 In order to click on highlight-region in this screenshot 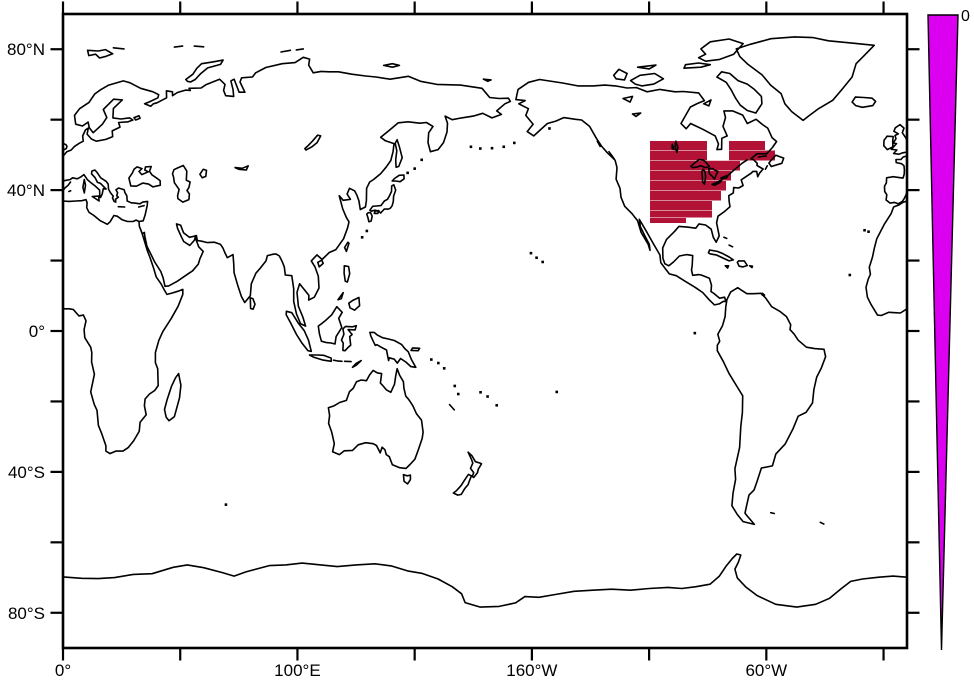, I will do `click(712, 182)`.